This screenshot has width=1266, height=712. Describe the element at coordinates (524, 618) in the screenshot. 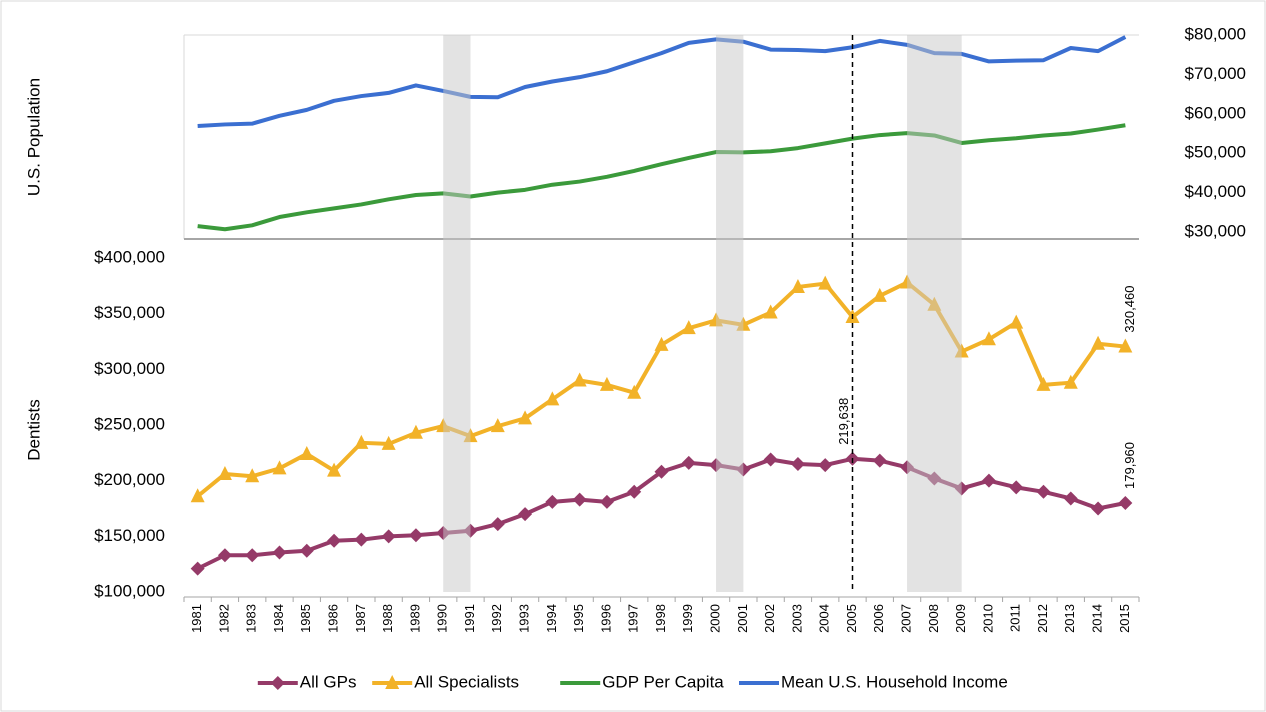

I see `x-tick-label: 1993` at that location.